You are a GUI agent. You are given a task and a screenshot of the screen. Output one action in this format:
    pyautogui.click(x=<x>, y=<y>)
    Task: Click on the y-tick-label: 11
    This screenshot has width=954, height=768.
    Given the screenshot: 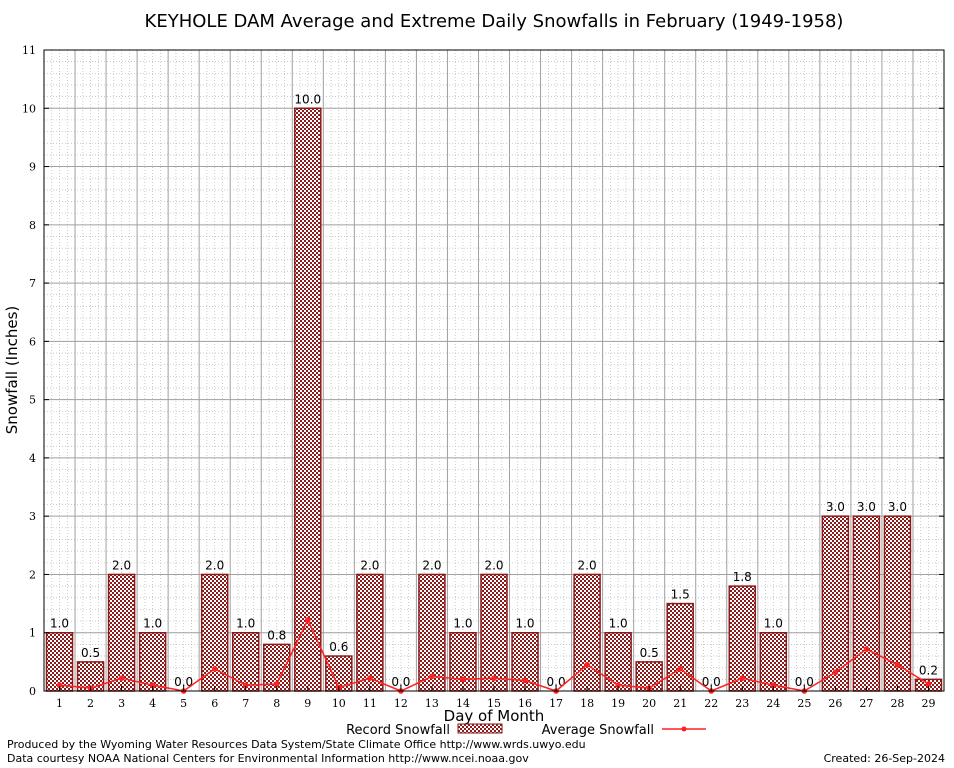 What is the action you would take?
    pyautogui.click(x=29, y=50)
    